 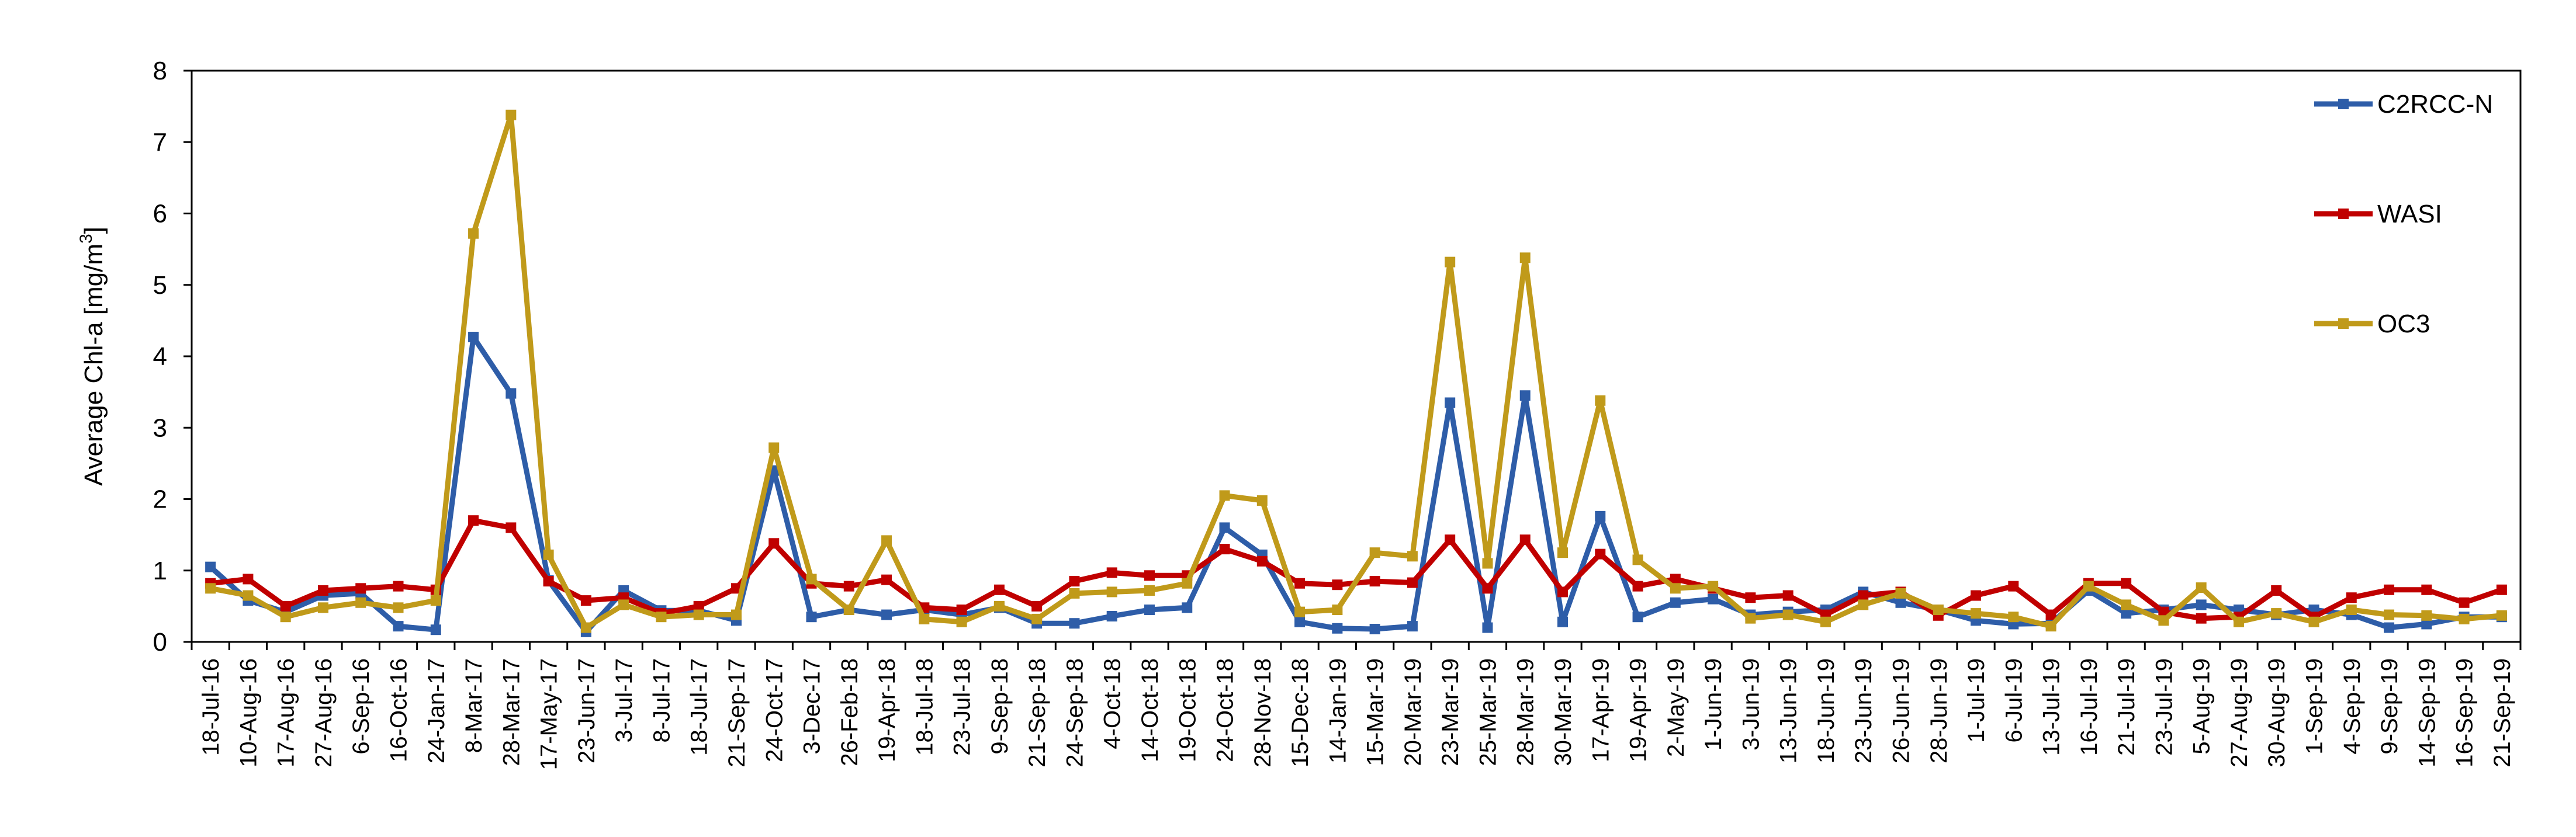 I want to click on legend-label: C2RCC-N, so click(x=2435, y=104).